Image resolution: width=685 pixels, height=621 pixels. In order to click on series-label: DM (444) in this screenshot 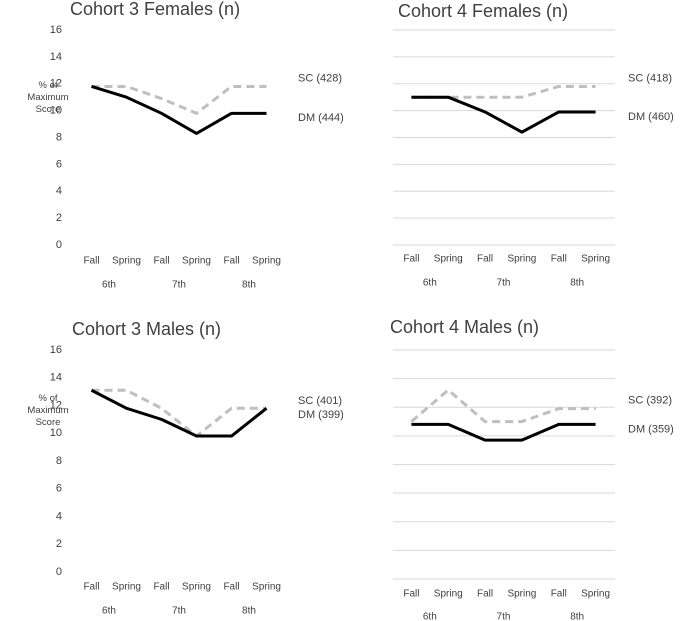, I will do `click(321, 118)`.